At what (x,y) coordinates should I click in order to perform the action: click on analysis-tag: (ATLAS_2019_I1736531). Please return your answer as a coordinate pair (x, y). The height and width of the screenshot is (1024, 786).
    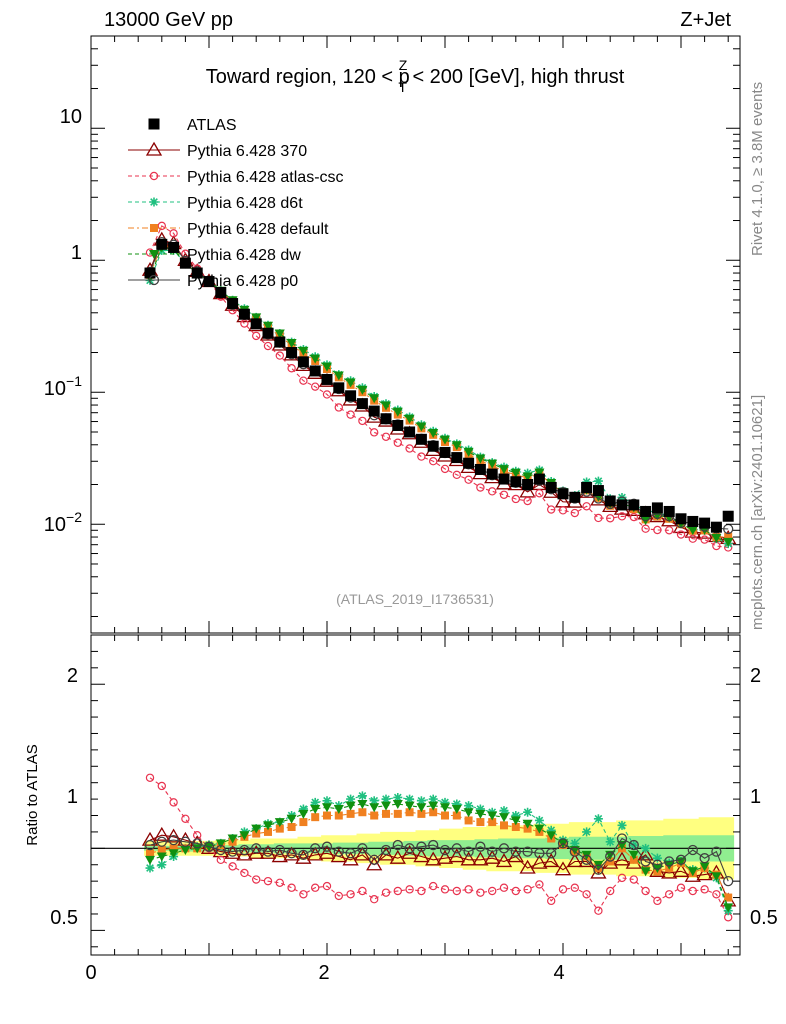
    Looking at the image, I should click on (415, 599).